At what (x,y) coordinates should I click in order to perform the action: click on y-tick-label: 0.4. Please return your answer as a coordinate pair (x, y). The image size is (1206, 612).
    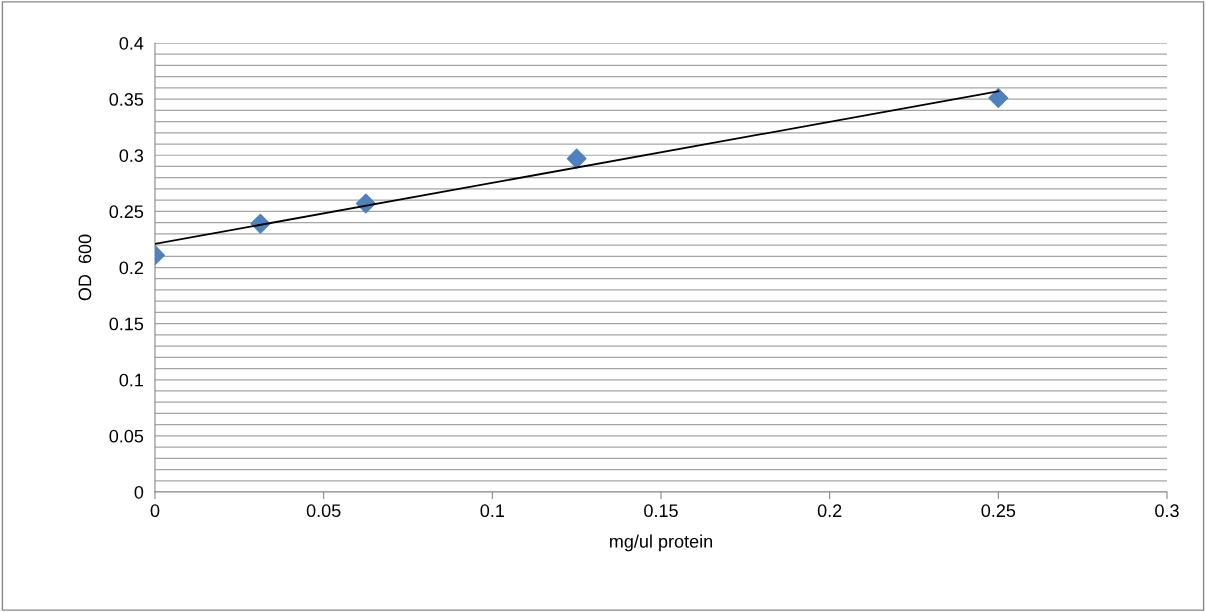
    Looking at the image, I should click on (131, 43).